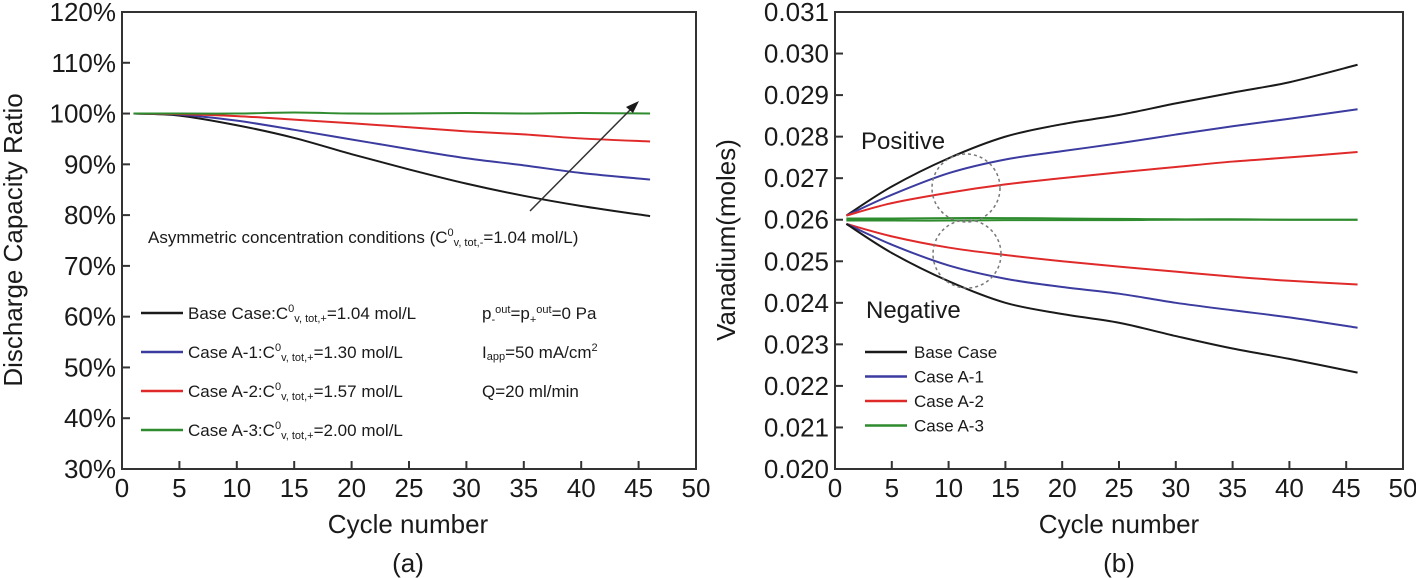  I want to click on series-line-case-a-1-negative-, so click(1101, 275).